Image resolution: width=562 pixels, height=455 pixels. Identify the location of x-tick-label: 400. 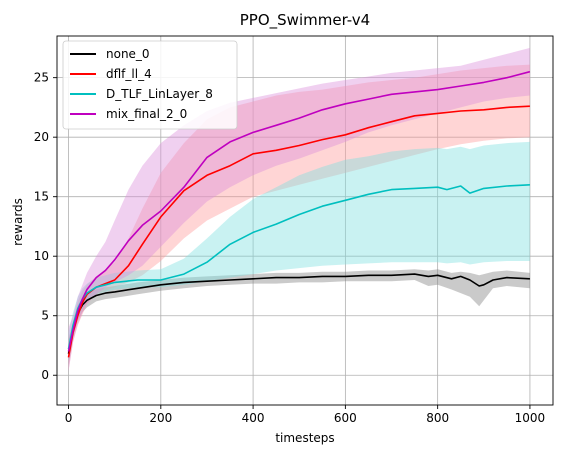
(253, 418).